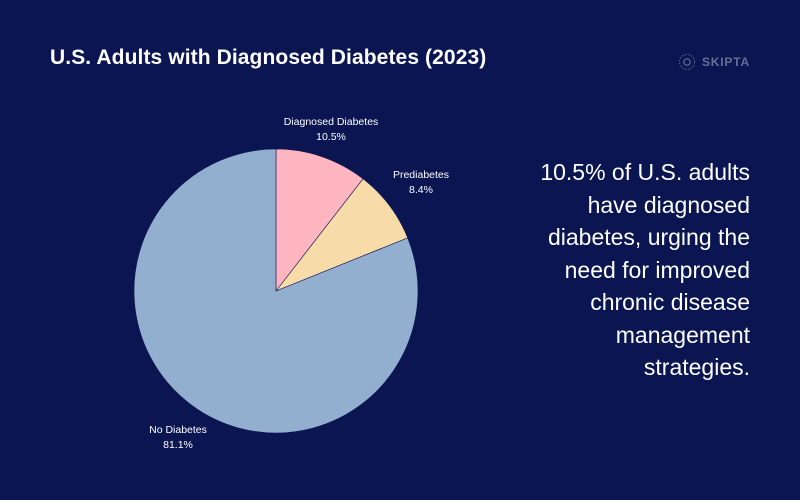 This screenshot has height=500, width=800. What do you see at coordinates (687, 62) in the screenshot?
I see `skipta-logo-icon` at bounding box center [687, 62].